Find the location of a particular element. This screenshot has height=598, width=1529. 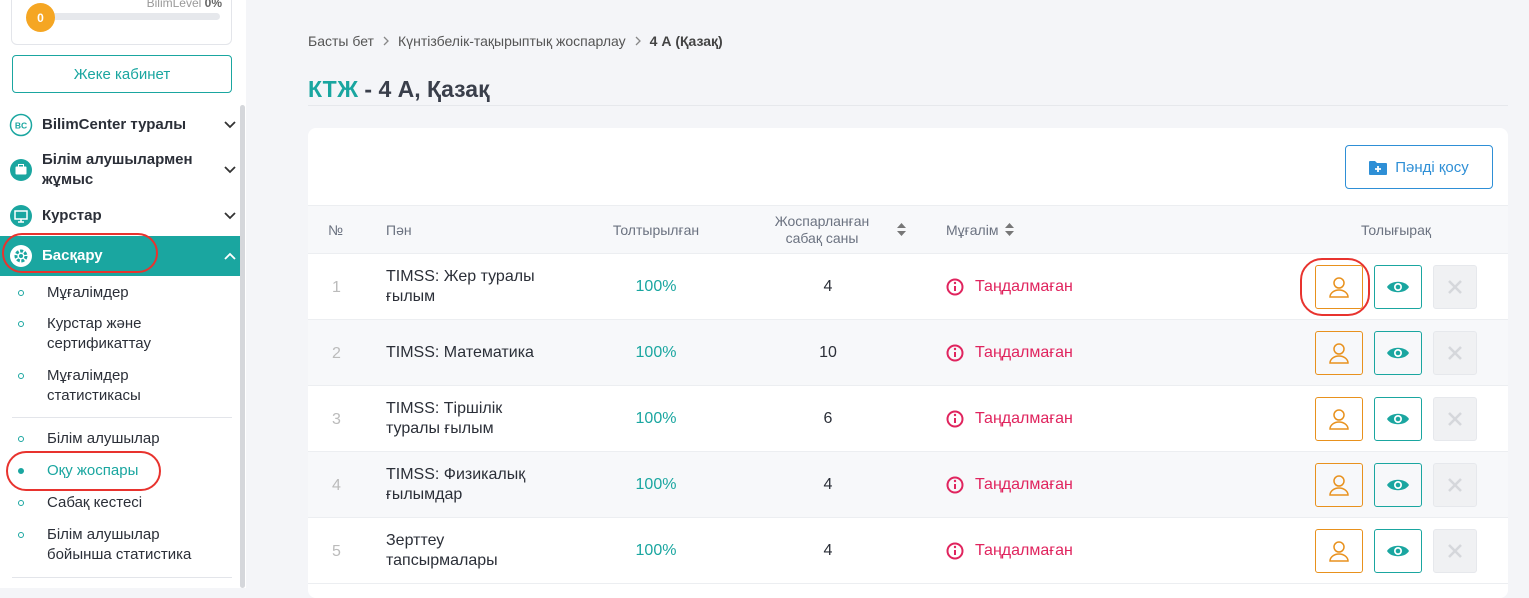

level-label: BilimLevel 0% is located at coordinates (147, 5).